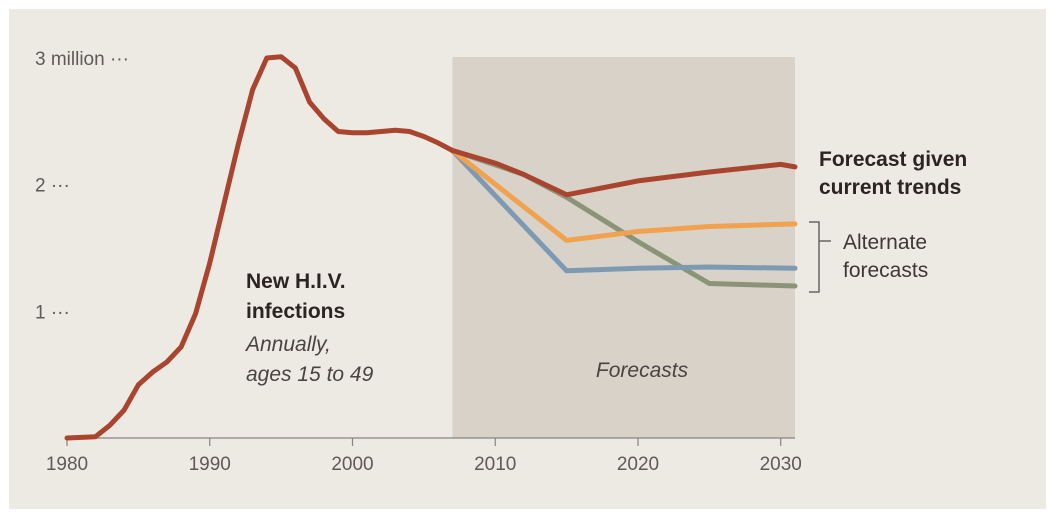 This screenshot has height=518, width=1054. What do you see at coordinates (296, 281) in the screenshot?
I see `infections-title-line1: New H.I.V.` at bounding box center [296, 281].